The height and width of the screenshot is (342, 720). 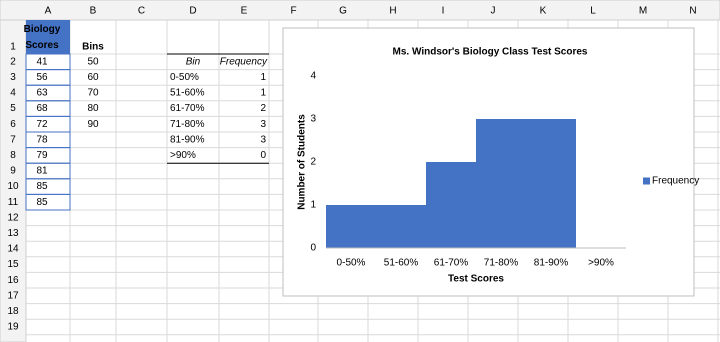 I want to click on row-header: 9, so click(x=13, y=171).